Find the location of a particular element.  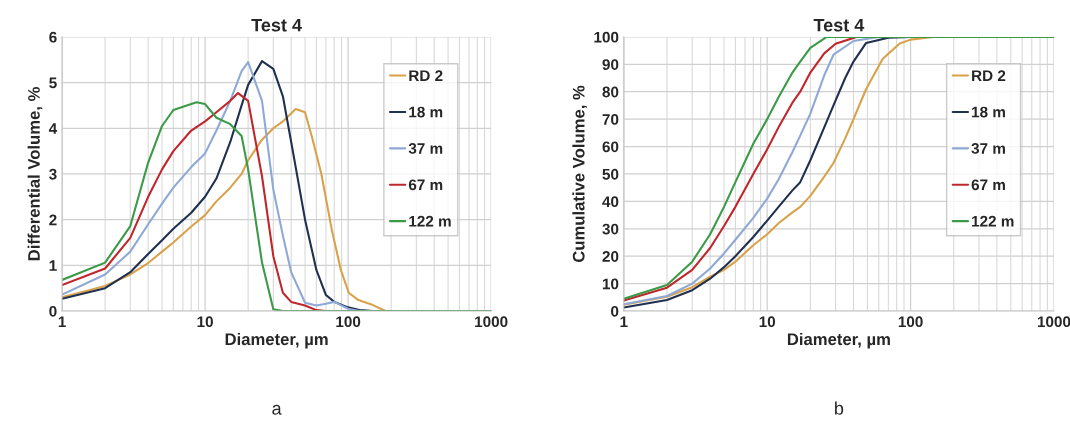

y-tick-label: 4 is located at coordinates (53, 128).